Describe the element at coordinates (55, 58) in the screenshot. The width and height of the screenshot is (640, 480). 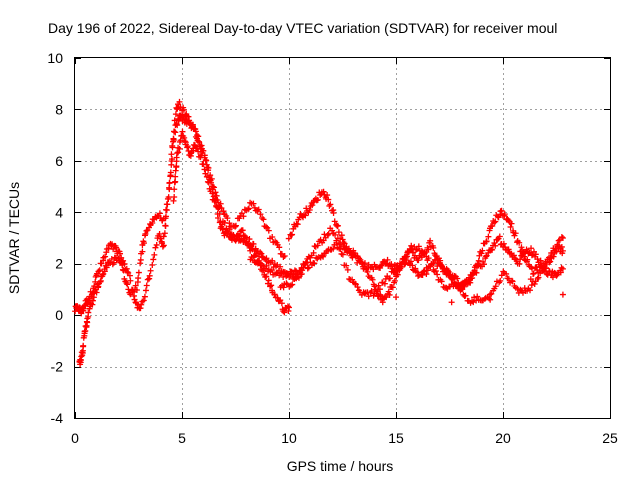
I see `y-tick-label: 10` at that location.